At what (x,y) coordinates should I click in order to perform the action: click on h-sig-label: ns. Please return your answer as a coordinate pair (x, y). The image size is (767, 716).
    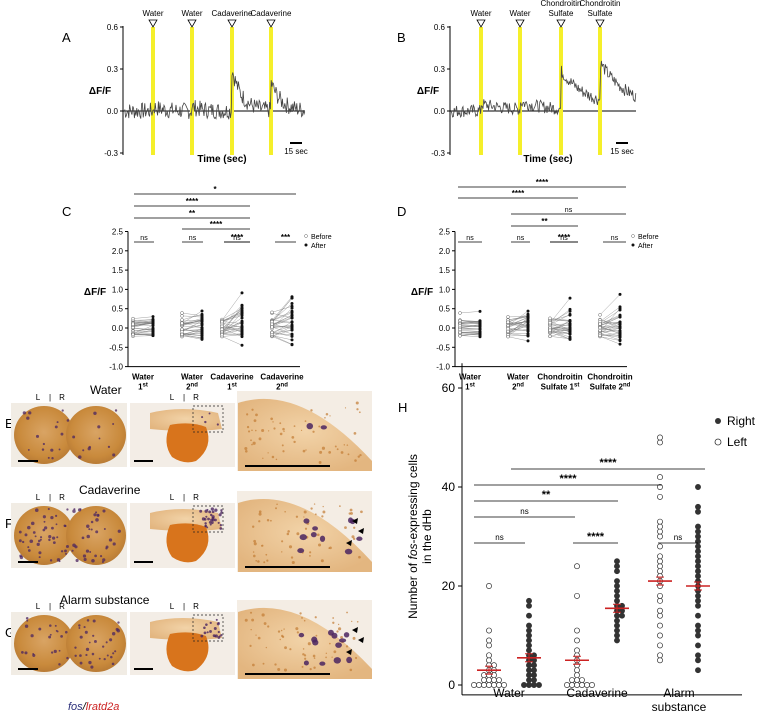
    Looking at the image, I should click on (499, 537).